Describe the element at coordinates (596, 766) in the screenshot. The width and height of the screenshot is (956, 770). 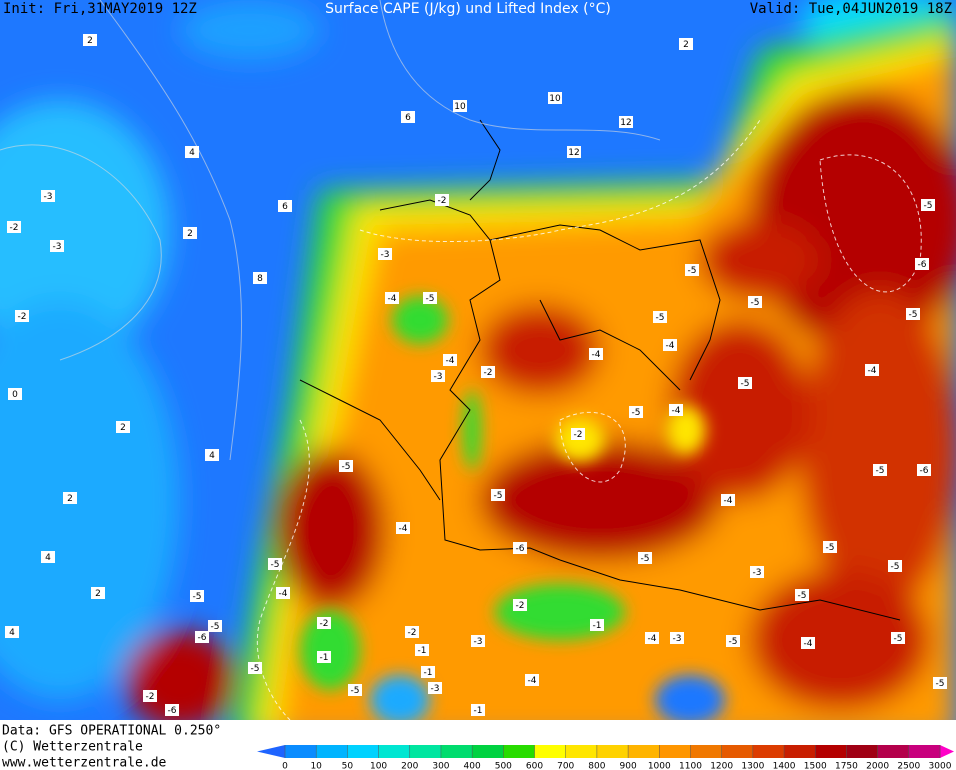
I see `colorbar-label: 800` at that location.